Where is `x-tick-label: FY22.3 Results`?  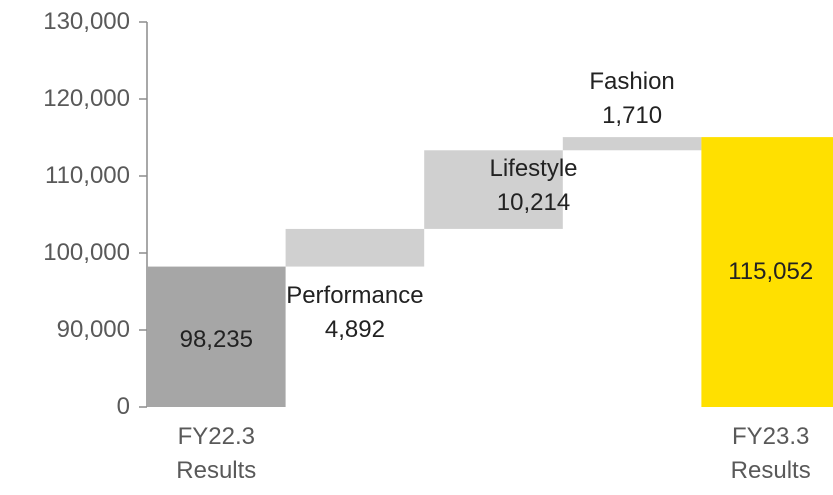 x-tick-label: FY22.3 Results is located at coordinates (216, 453).